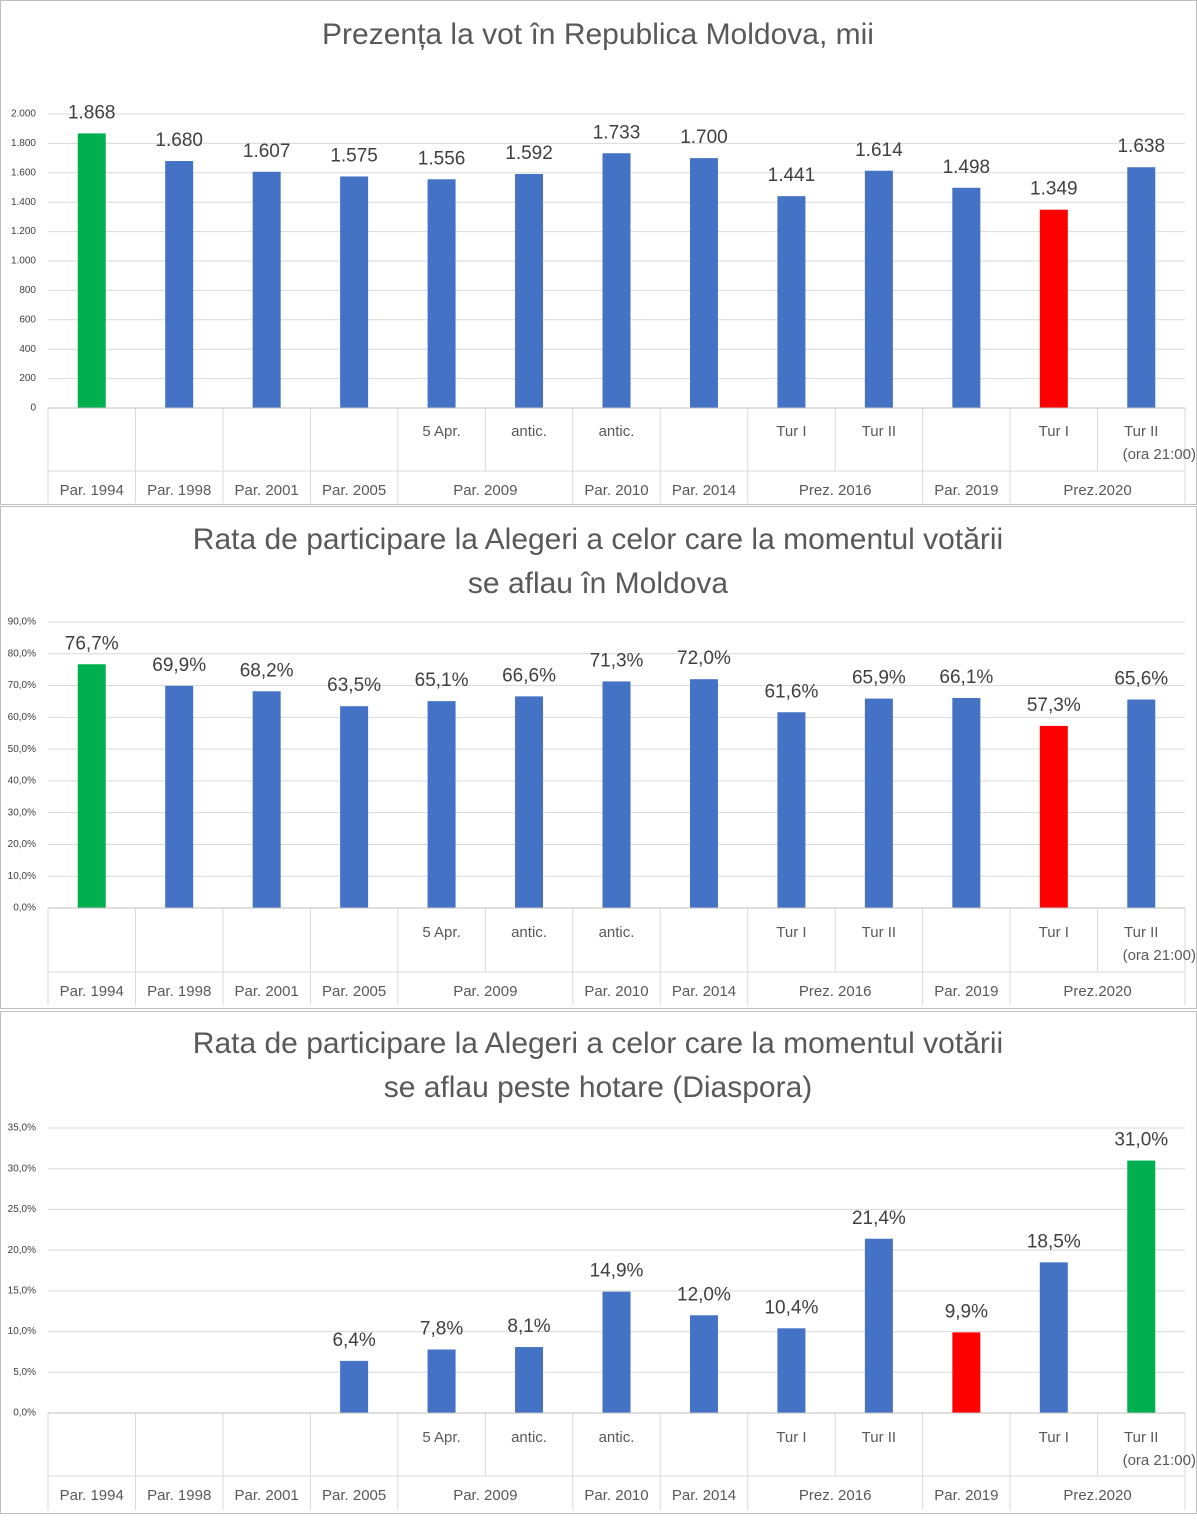  What do you see at coordinates (33, 408) in the screenshot?
I see `y-tick-label: 0` at bounding box center [33, 408].